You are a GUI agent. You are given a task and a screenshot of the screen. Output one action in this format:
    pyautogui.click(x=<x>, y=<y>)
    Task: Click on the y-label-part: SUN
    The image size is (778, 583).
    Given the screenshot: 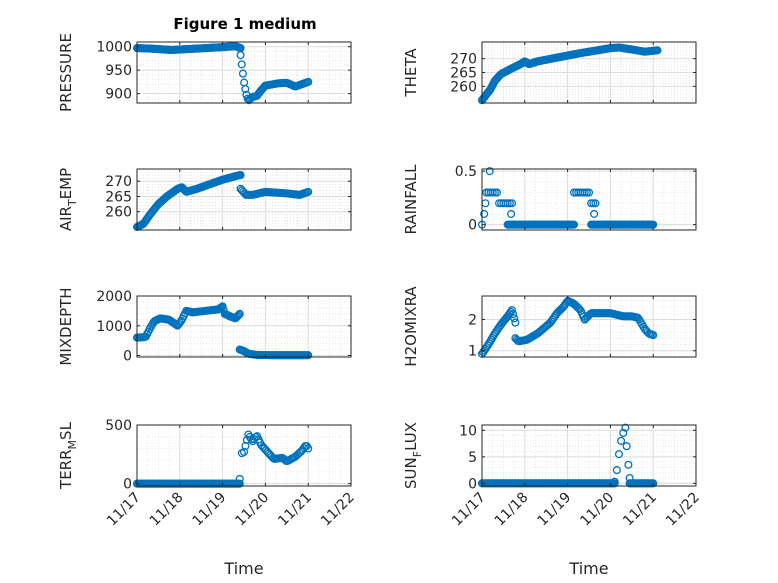 What is the action you would take?
    pyautogui.click(x=411, y=473)
    